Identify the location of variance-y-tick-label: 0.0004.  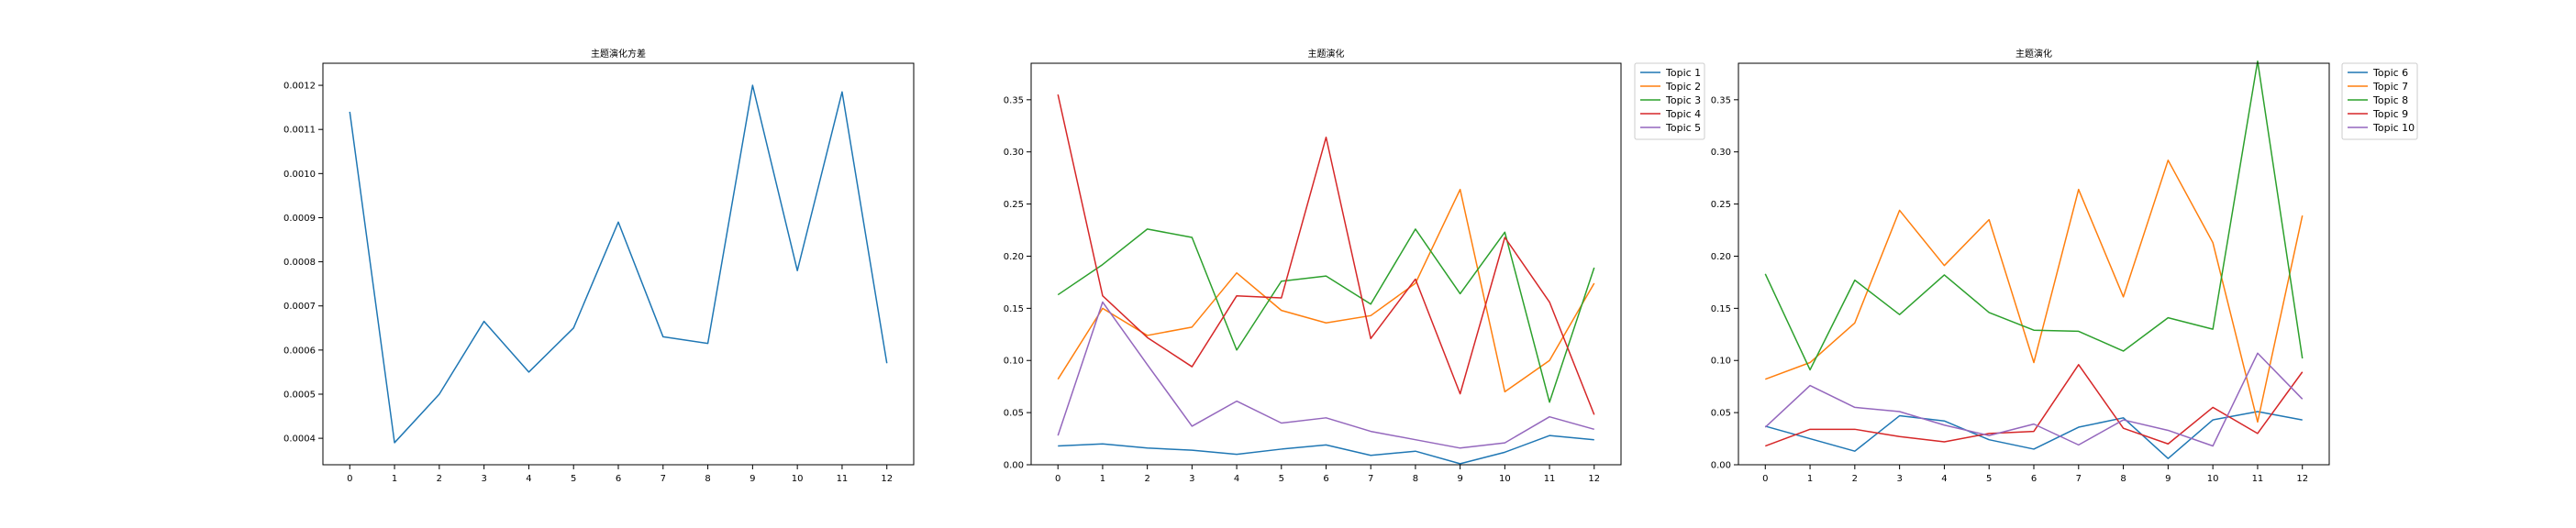
(299, 439).